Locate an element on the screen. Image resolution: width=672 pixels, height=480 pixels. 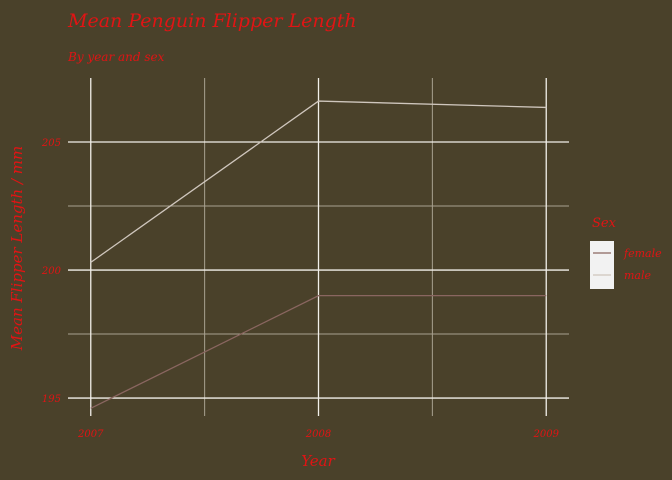
legend-title: Sex is located at coordinates (604, 223).